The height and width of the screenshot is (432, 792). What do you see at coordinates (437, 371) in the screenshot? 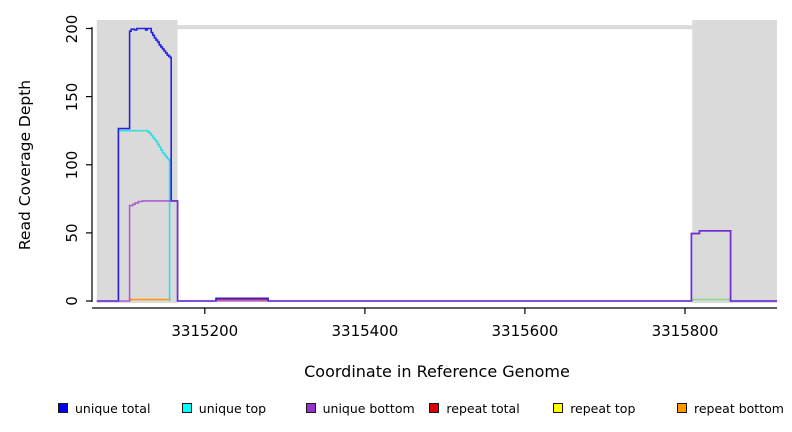
I see `x-axis-title: Coordinate in Reference Genome` at bounding box center [437, 371].